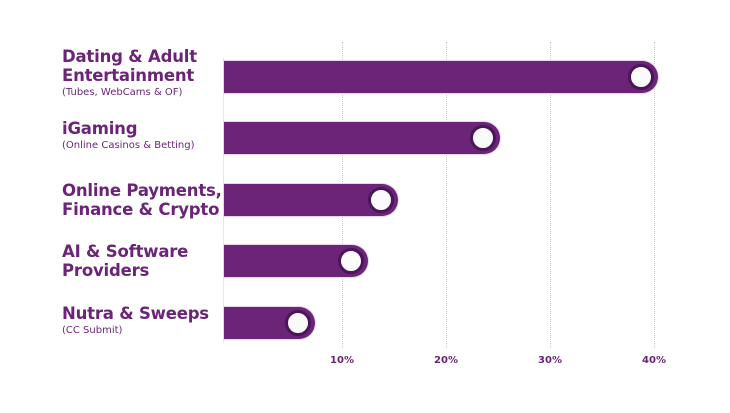 This screenshot has width=730, height=413. What do you see at coordinates (654, 360) in the screenshot?
I see `x-tick-label: 40%` at bounding box center [654, 360].